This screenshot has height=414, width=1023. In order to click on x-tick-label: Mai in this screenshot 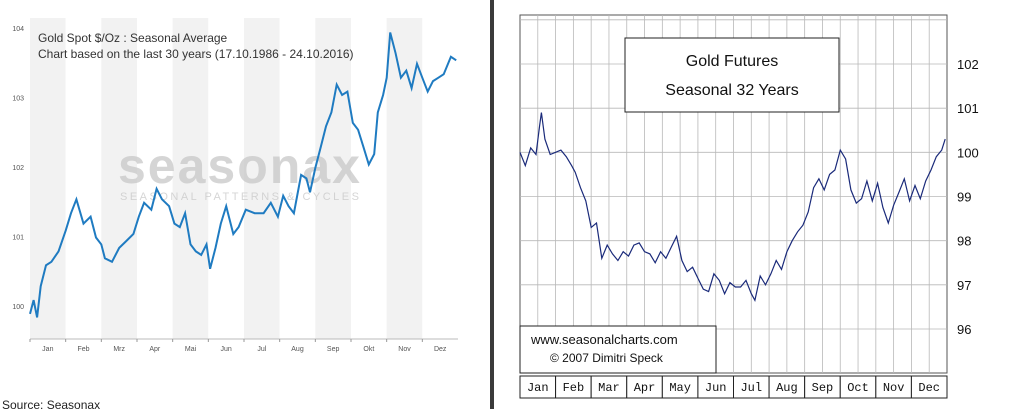, I will do `click(191, 349)`.